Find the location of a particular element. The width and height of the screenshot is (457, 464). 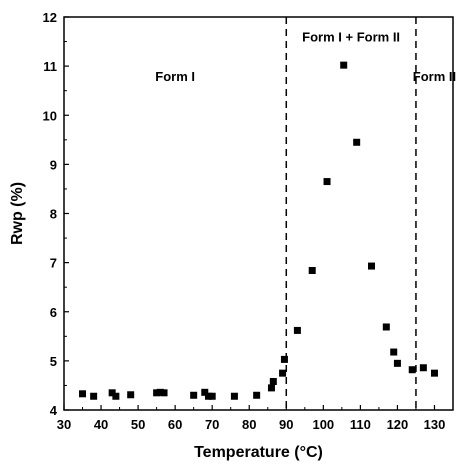

x-tick-label: 30 is located at coordinates (64, 424).